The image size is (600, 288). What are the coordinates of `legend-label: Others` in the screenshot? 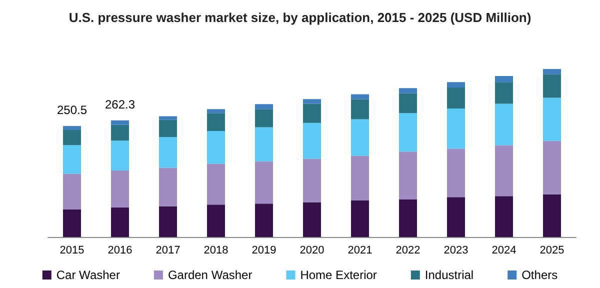 It's located at (540, 275).